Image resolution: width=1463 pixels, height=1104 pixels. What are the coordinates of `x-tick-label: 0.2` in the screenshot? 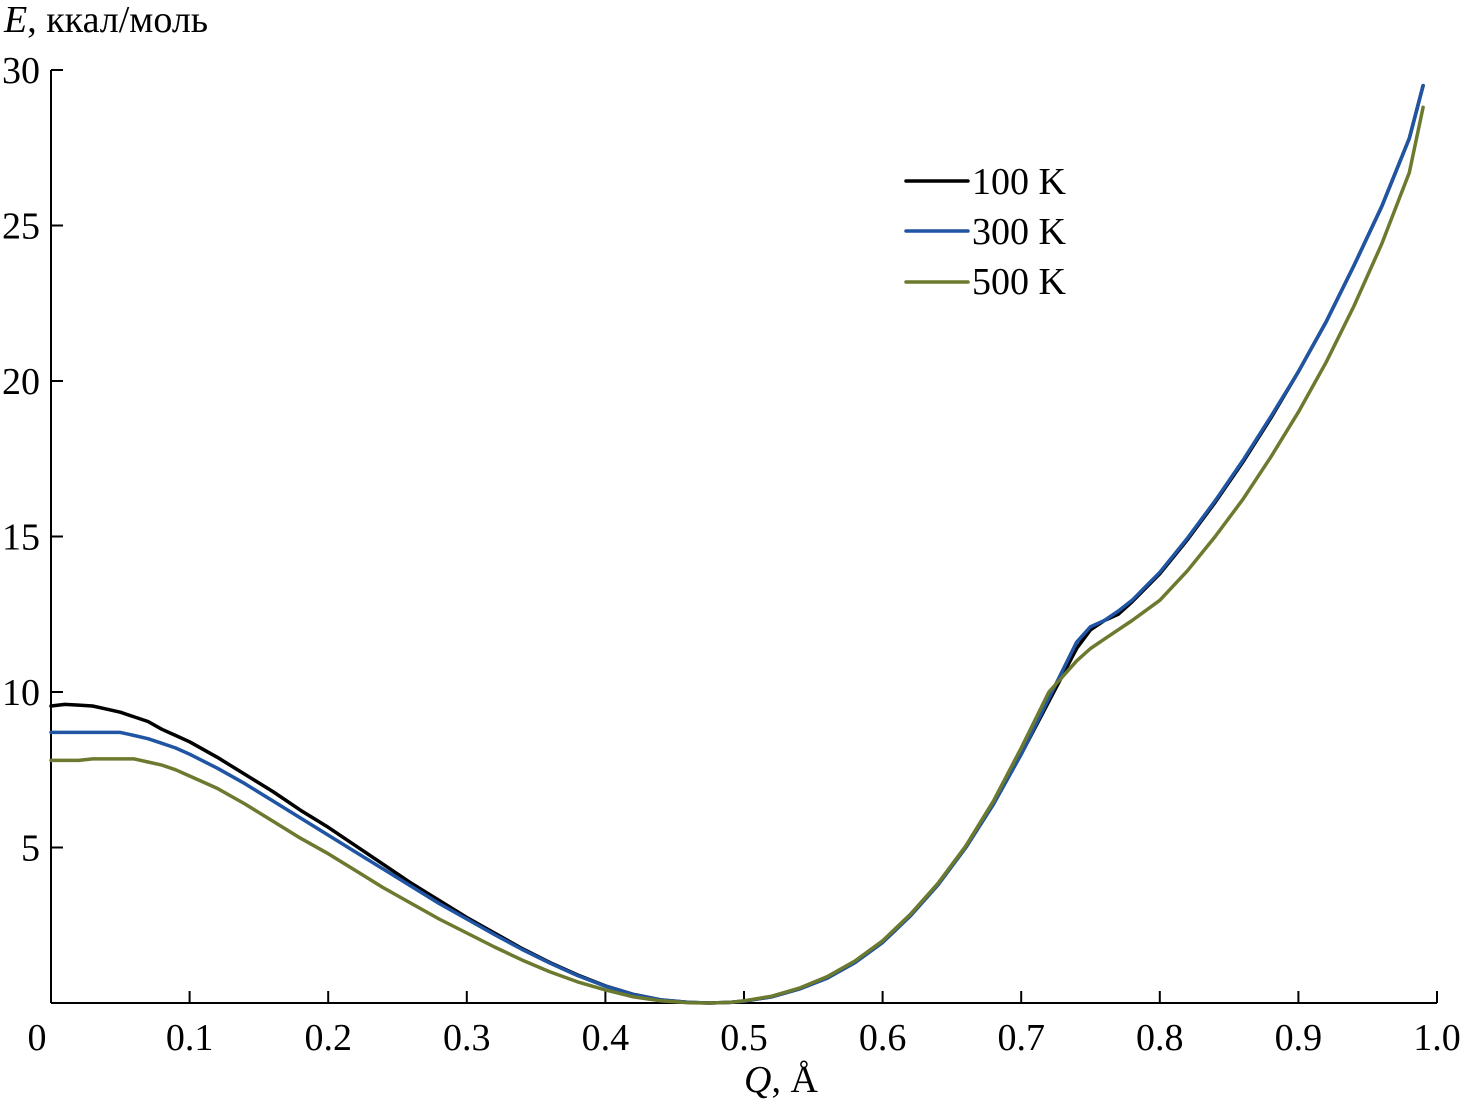 It's located at (328, 1038).